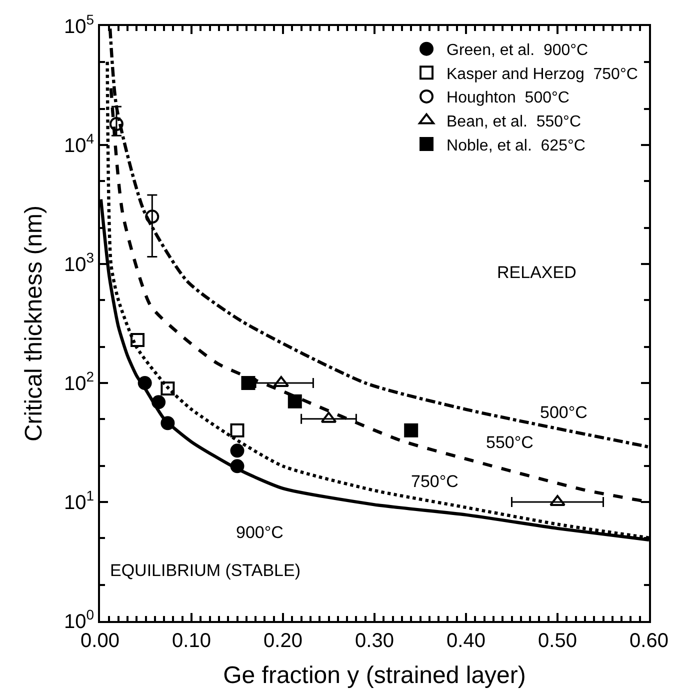 The image size is (680, 696). What do you see at coordinates (260, 532) in the screenshot?
I see `annotation: 900°C` at bounding box center [260, 532].